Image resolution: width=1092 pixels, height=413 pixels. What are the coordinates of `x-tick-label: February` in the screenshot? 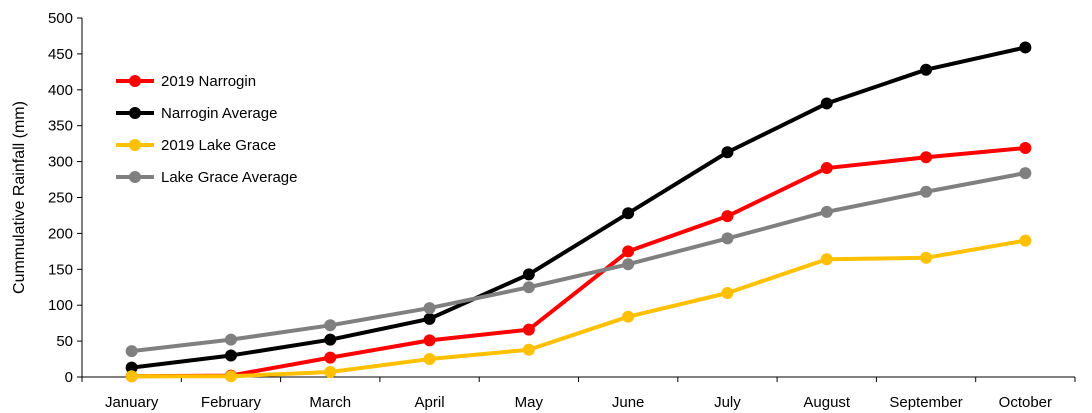 It's located at (231, 402).